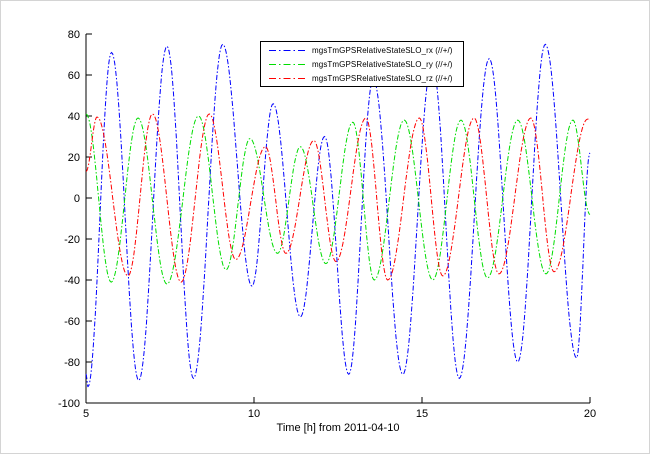 This screenshot has width=650, height=454. I want to click on legend-entry-rx: mgsTmGPSRelativeStateSLO_rx (//+/), so click(362, 50).